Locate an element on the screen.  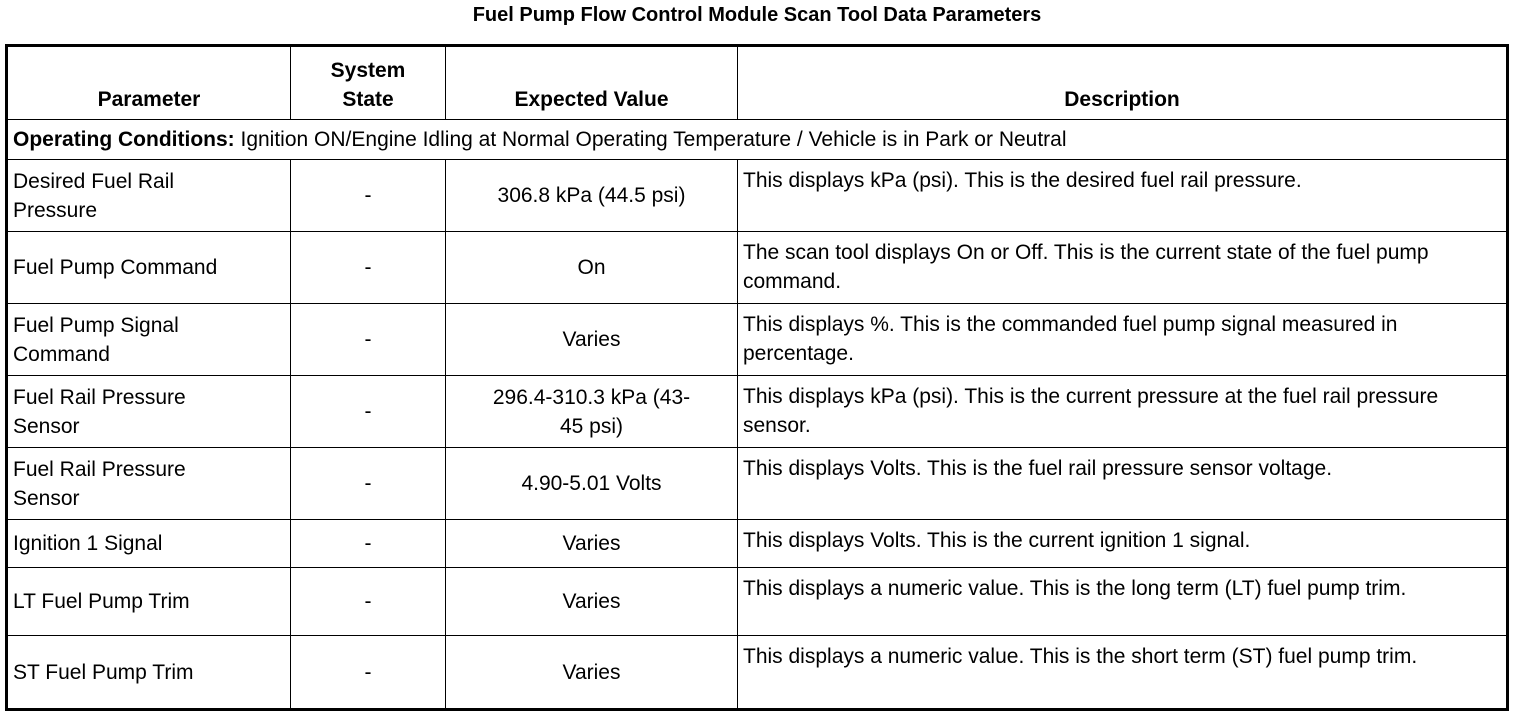
header-description: Description is located at coordinates (1122, 82).